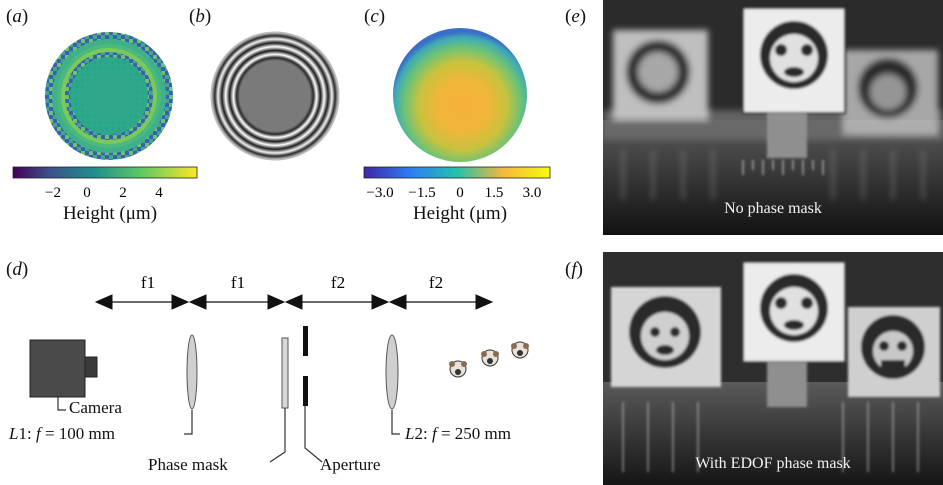 This screenshot has height=485, width=943. What do you see at coordinates (123, 193) in the screenshot?
I see `colorbar-a-tick: 2` at bounding box center [123, 193].